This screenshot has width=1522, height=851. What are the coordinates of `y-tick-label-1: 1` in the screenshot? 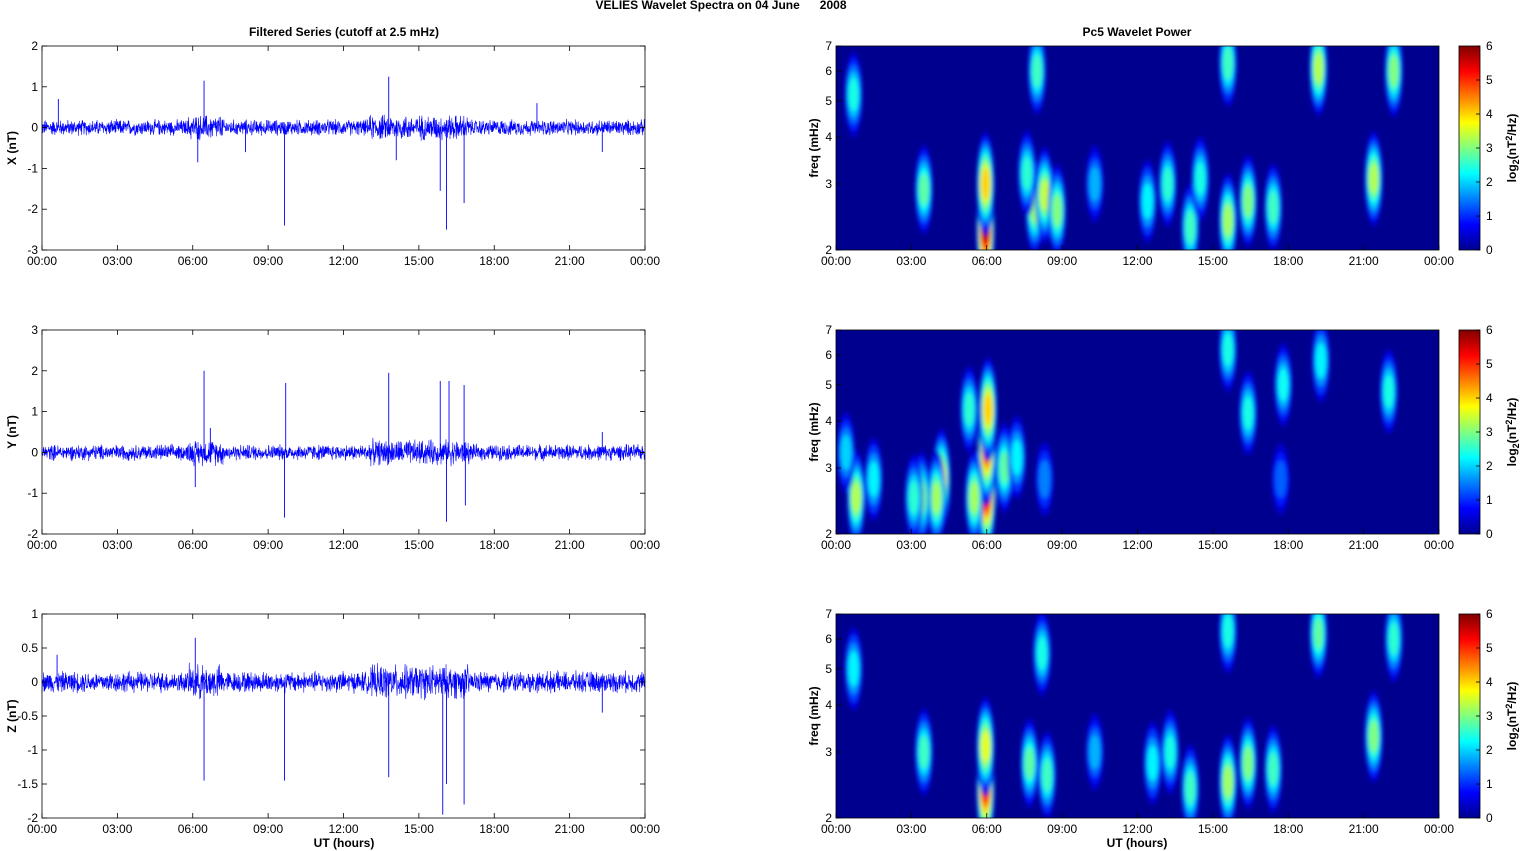 It's located at (34, 87).